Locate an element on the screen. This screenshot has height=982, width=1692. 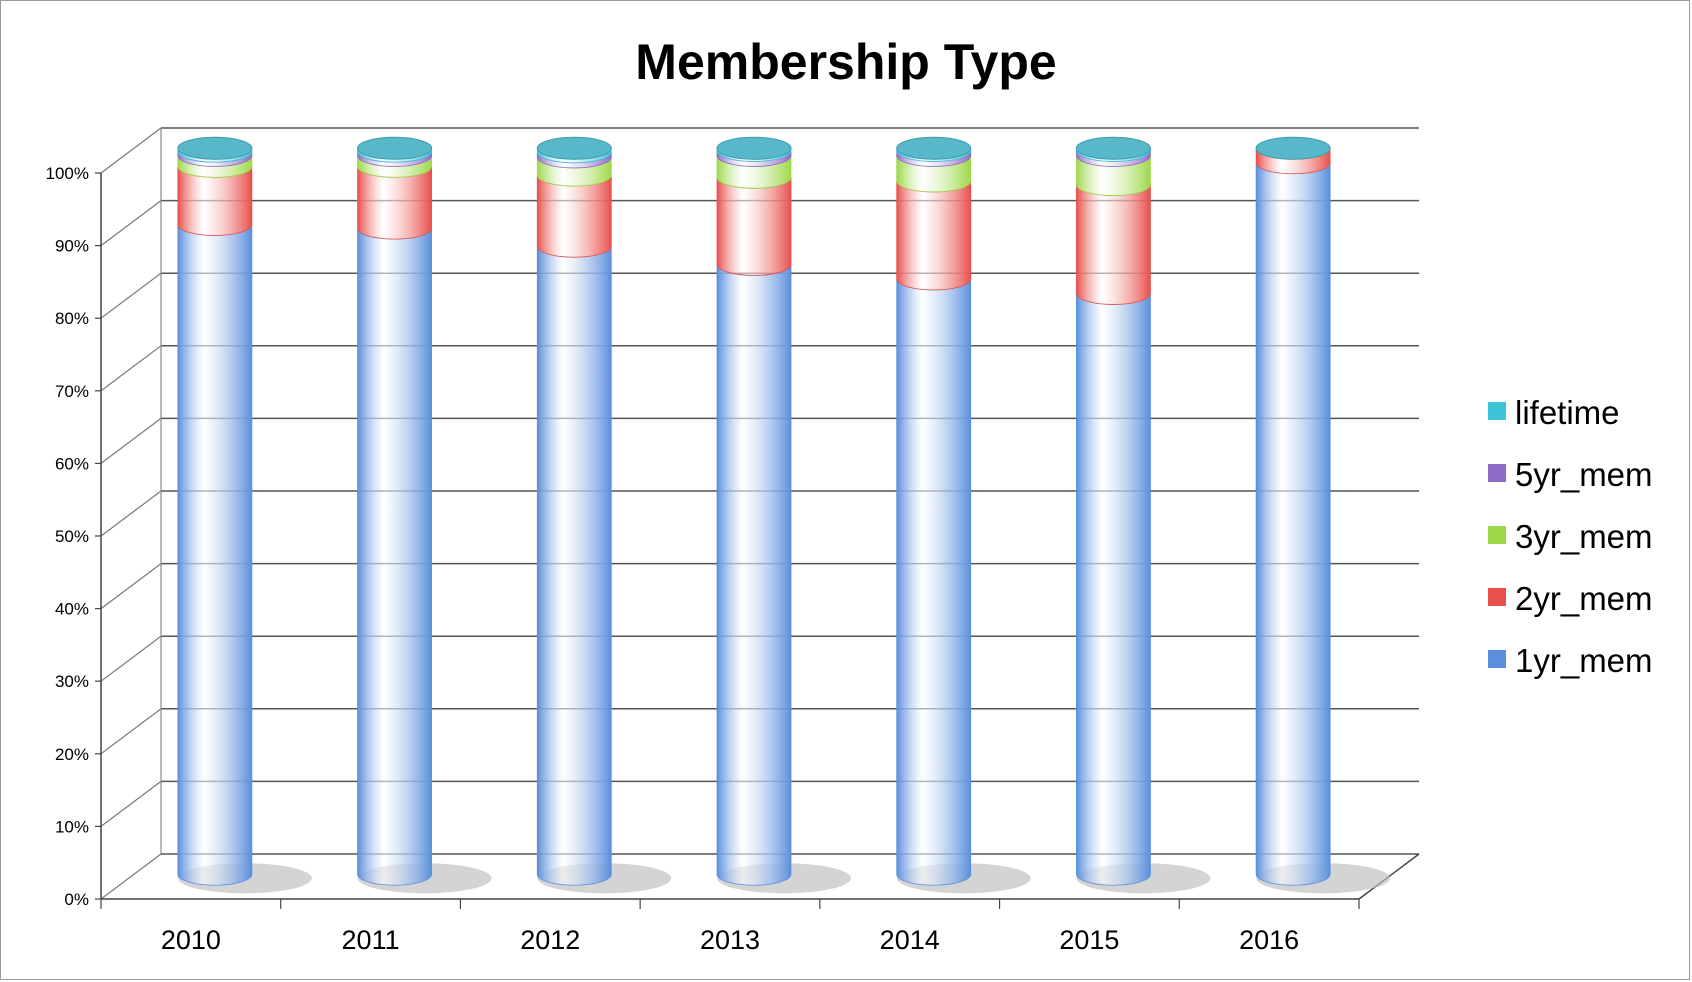
y-tick-label: 70% is located at coordinates (72, 391).